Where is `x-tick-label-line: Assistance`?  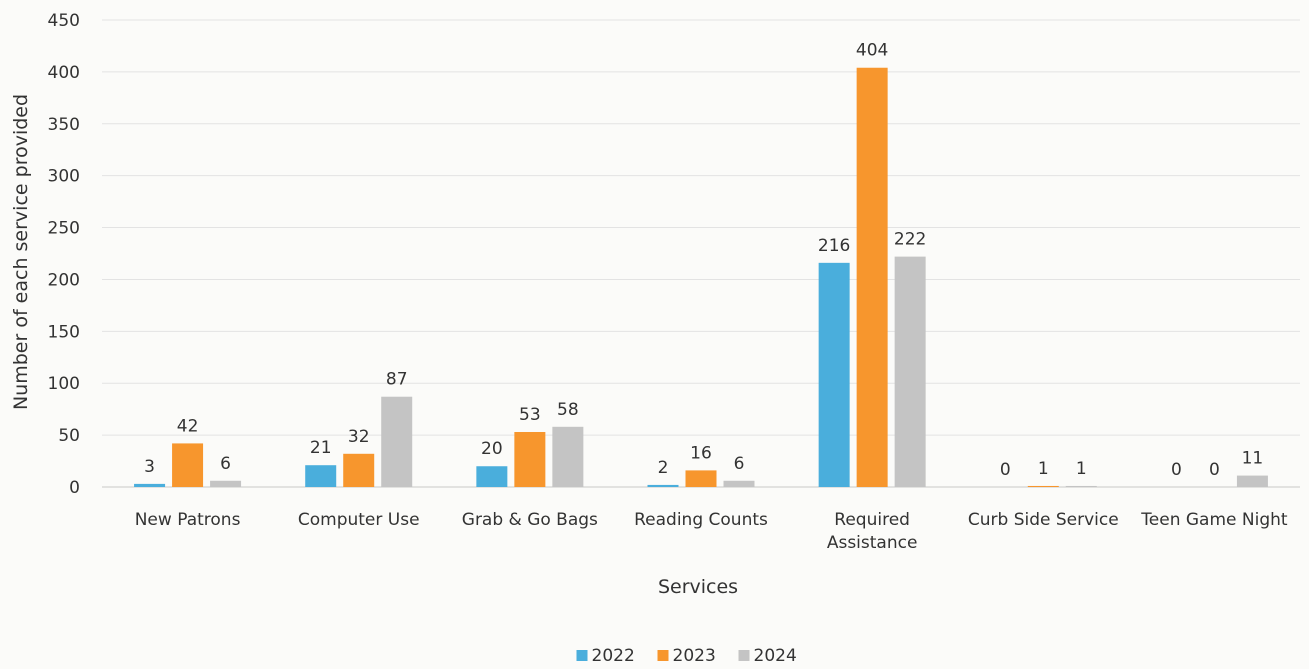 x-tick-label-line: Assistance is located at coordinates (872, 543).